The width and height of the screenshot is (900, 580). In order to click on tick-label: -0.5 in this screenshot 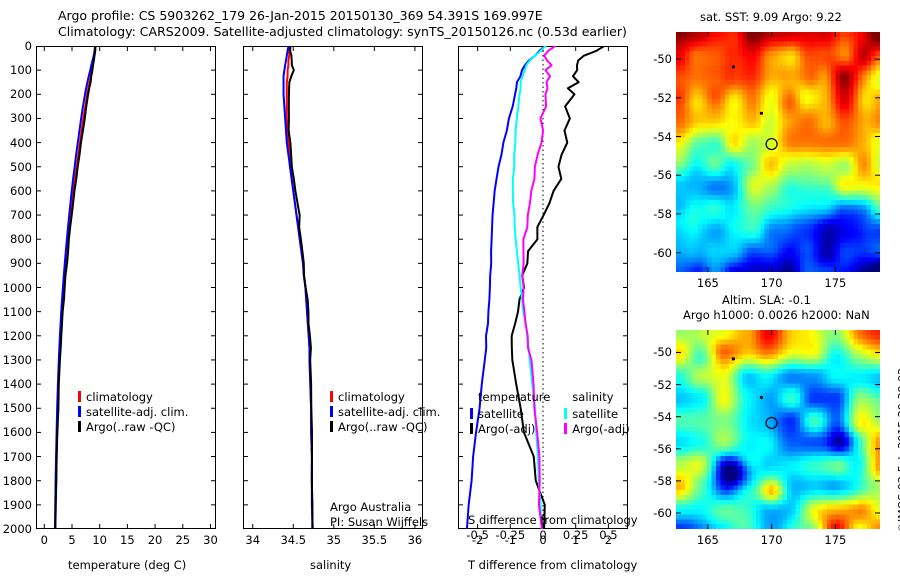, I will do `click(477, 535)`.